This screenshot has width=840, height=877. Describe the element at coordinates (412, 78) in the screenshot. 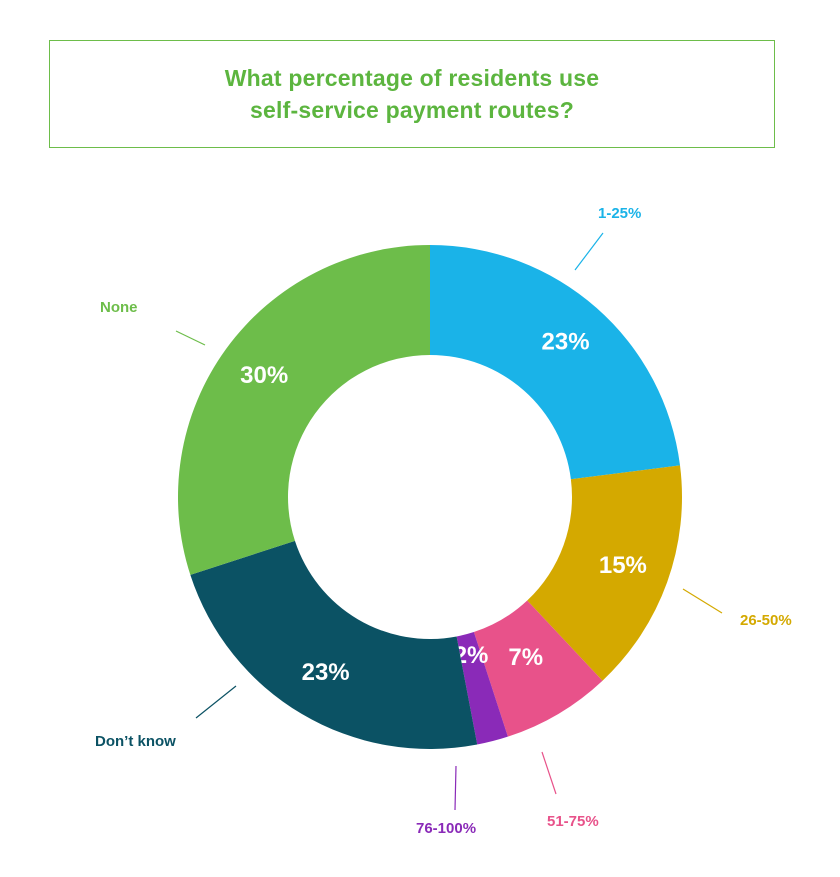

I see `chart-title-line-1: What percentage of residents use` at that location.